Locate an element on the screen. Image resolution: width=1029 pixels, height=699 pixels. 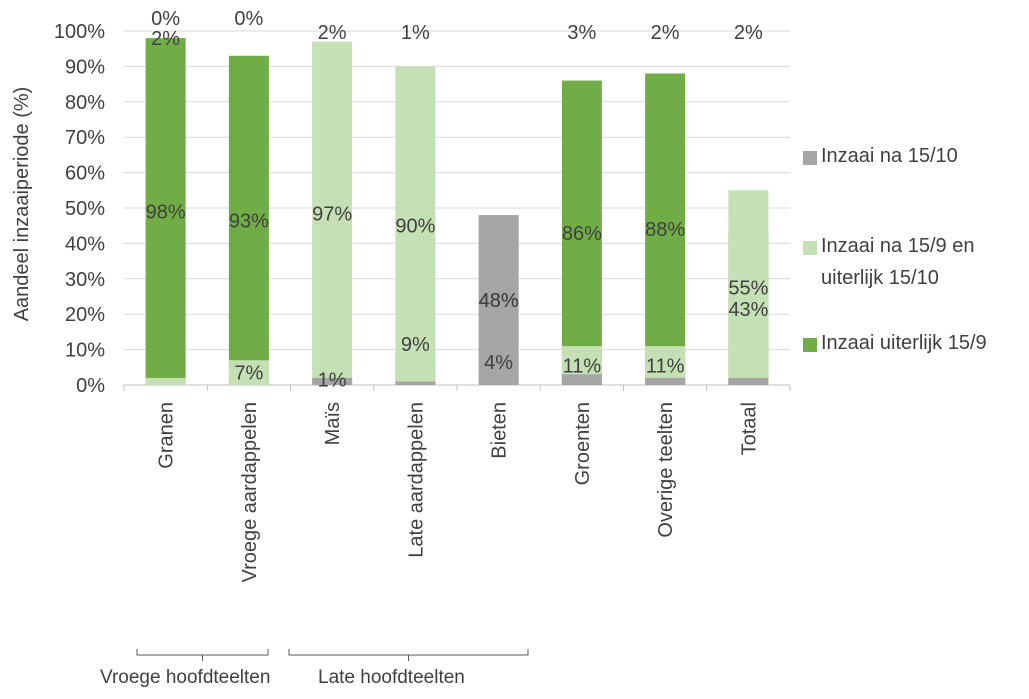
y-tick-label: 40% is located at coordinates (85, 244).